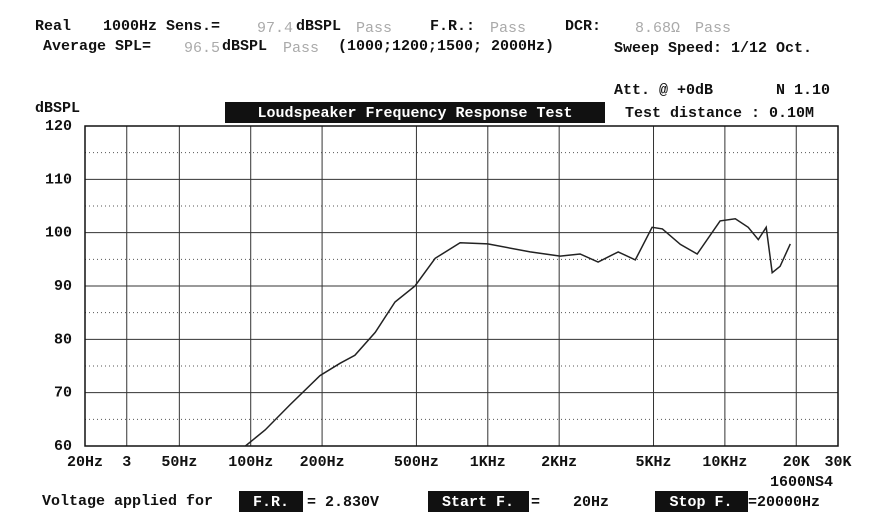 This screenshot has height=530, width=880. I want to click on y-tick-label: 80, so click(63, 339).